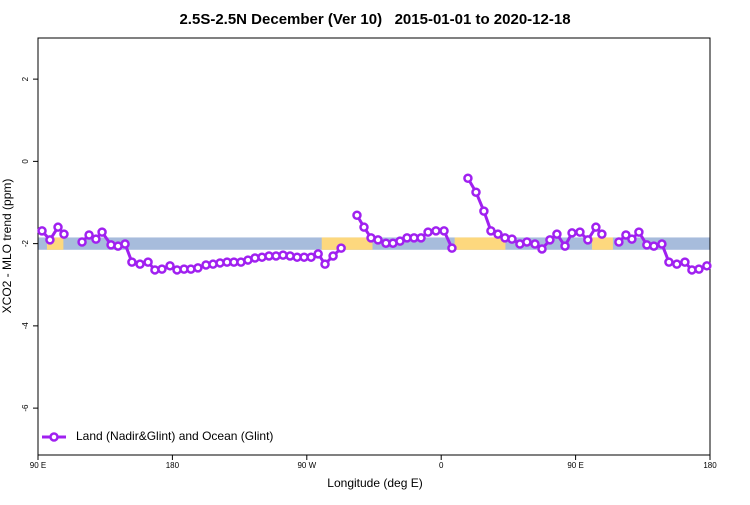 This screenshot has width=750, height=505. What do you see at coordinates (374, 483) in the screenshot?
I see `x-axis-label: Longitude (deg E)` at bounding box center [374, 483].